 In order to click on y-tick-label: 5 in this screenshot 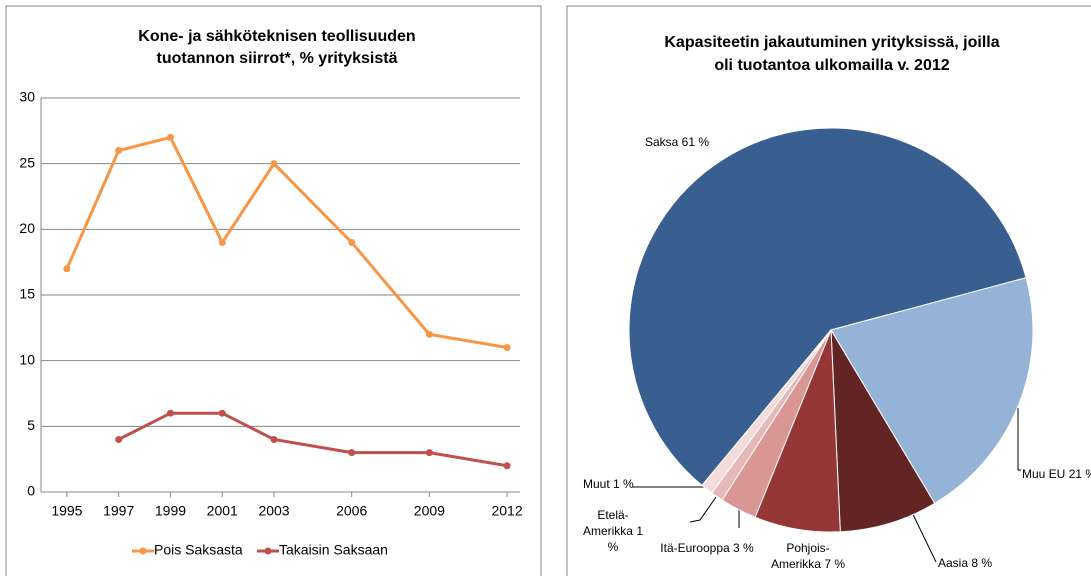, I will do `click(31, 425)`.